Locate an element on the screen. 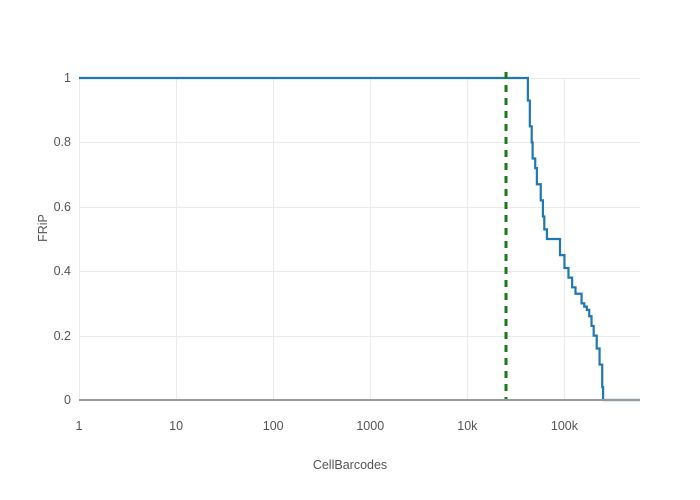  y-tick-label: 0.8 is located at coordinates (62, 142).